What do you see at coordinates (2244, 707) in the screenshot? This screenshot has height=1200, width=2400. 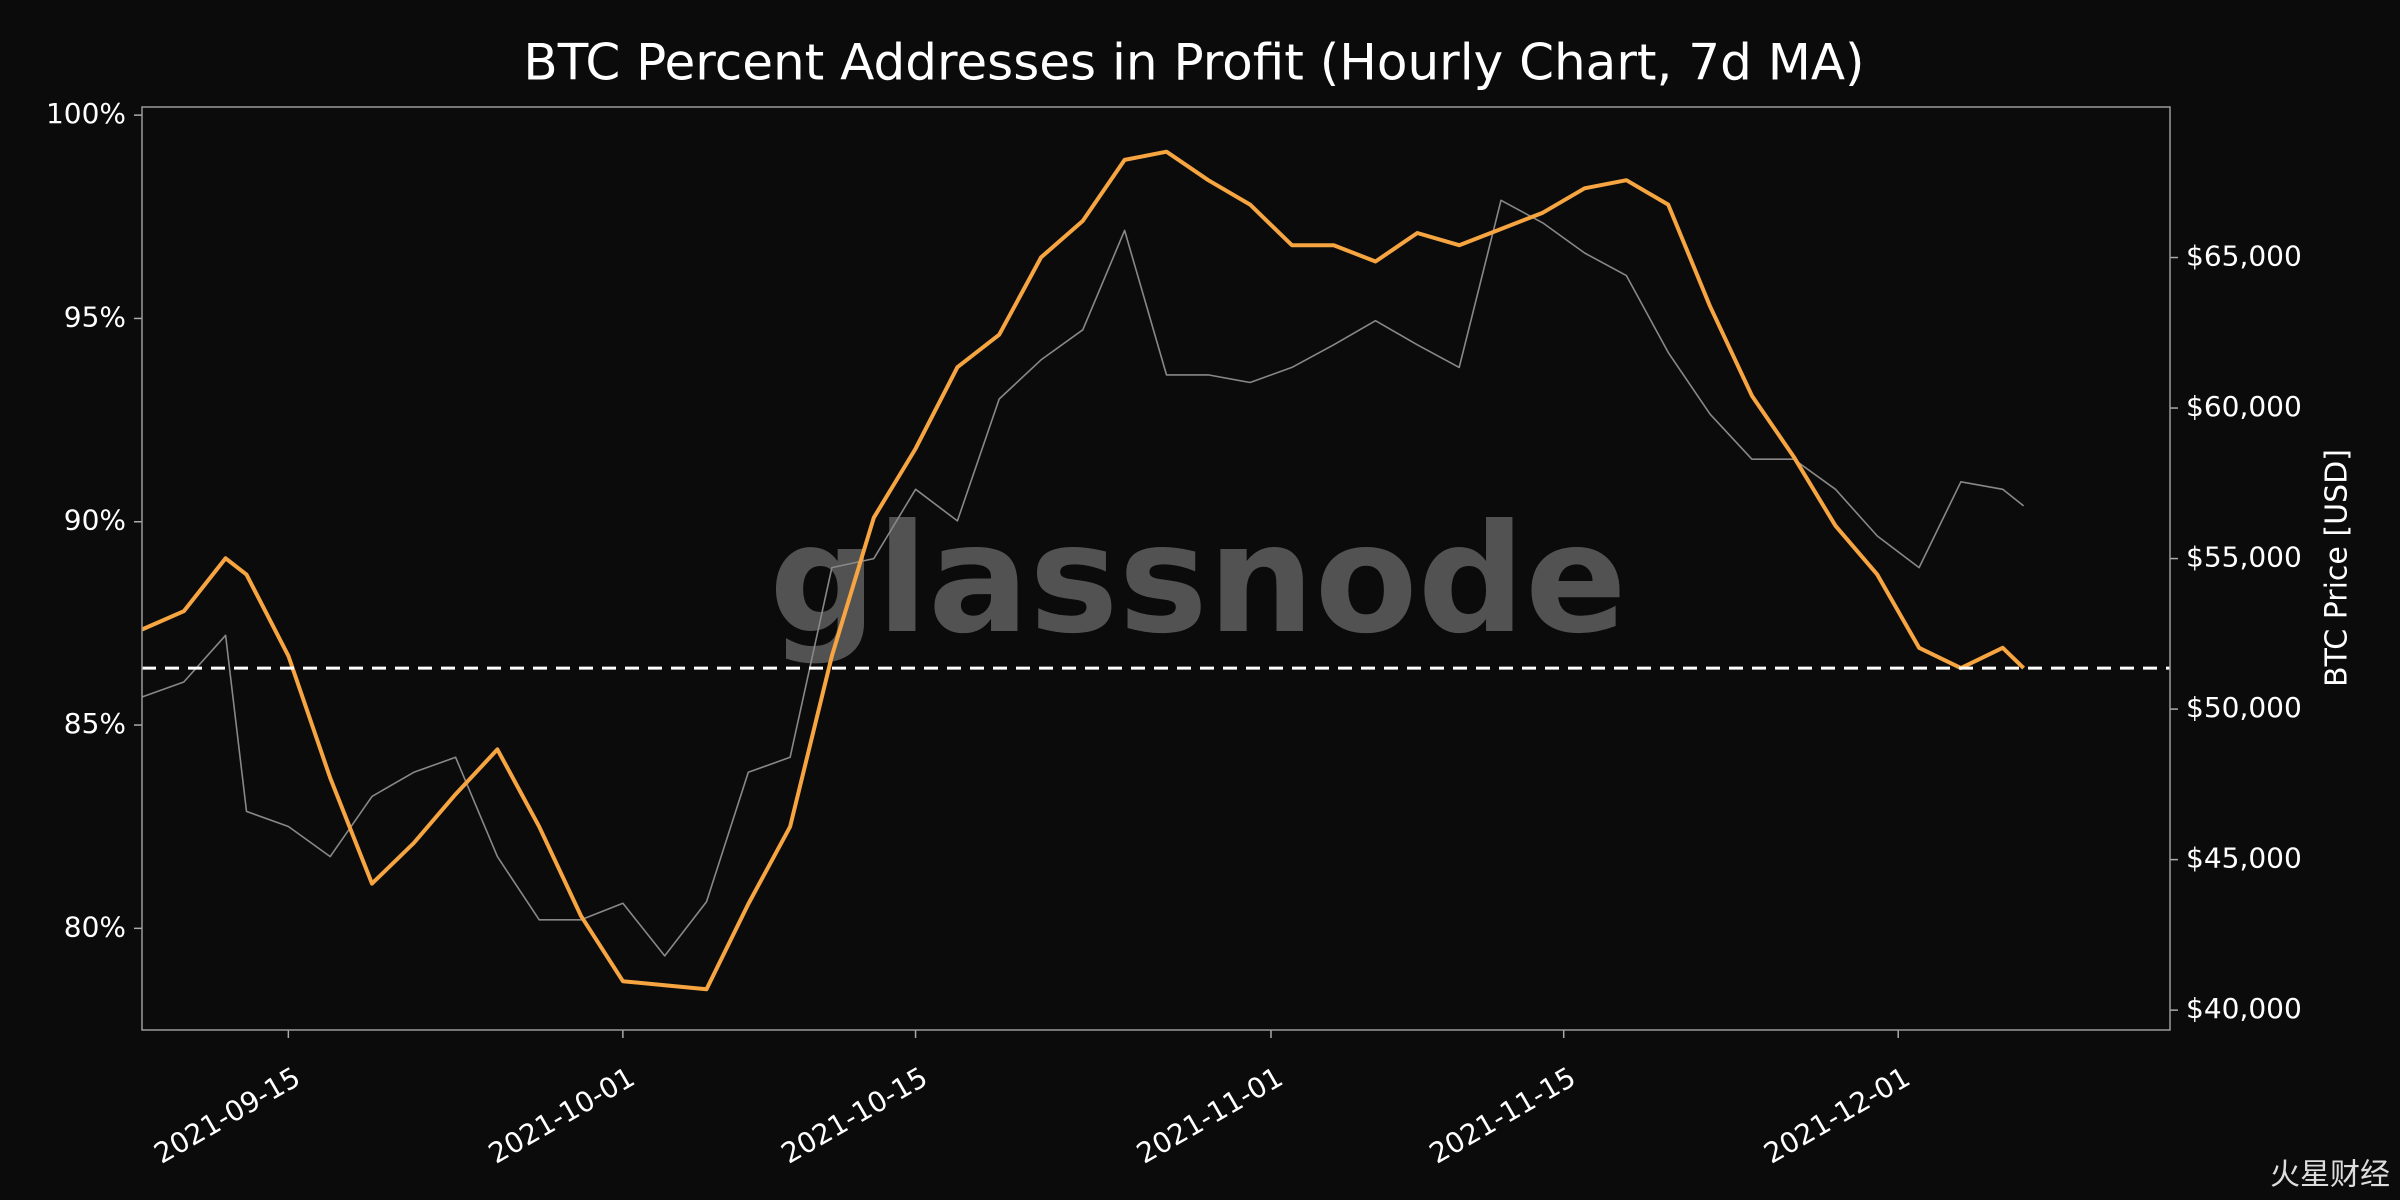 I see `y2-tick-label: $50,000` at bounding box center [2244, 707].